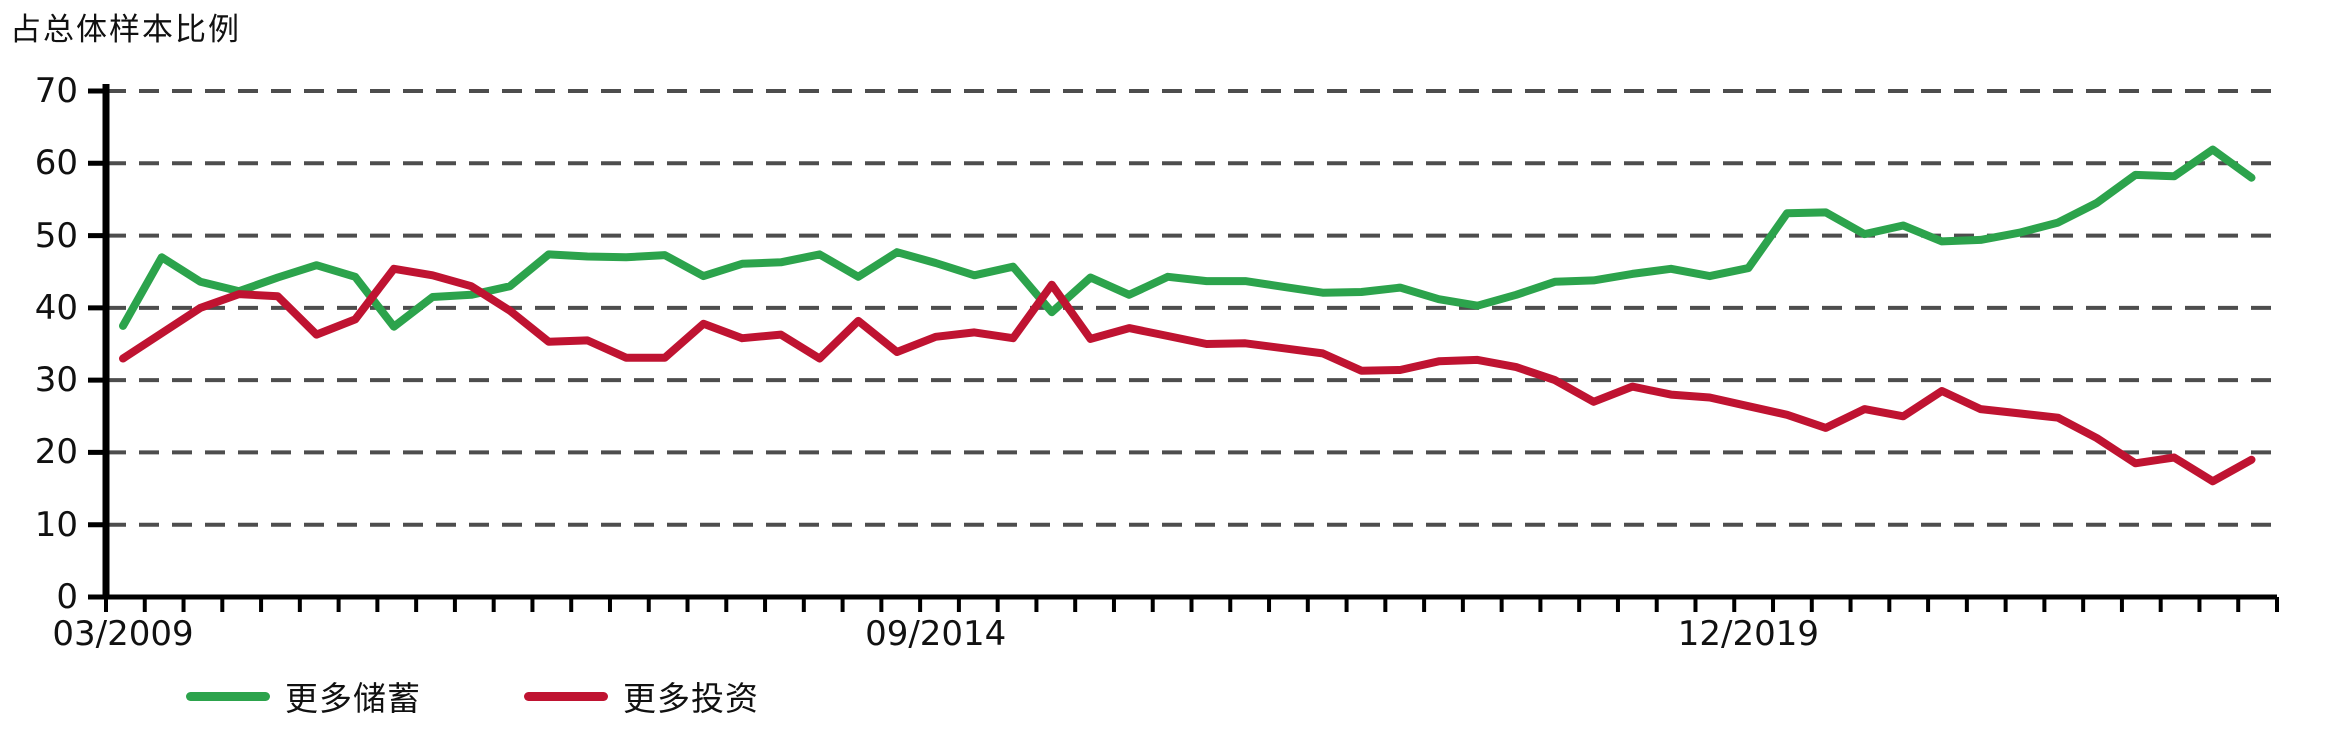  Describe the element at coordinates (56, 380) in the screenshot. I see `y-tick-label-30: 30` at that location.